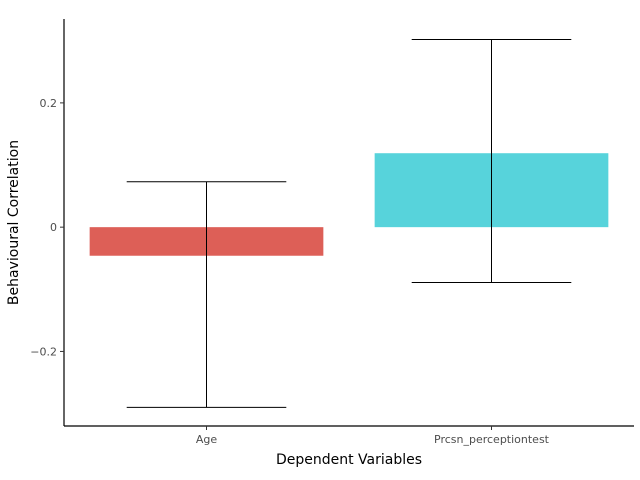 The image size is (640, 480). I want to click on y-axis-title: Behavioural Correlation, so click(14, 222).